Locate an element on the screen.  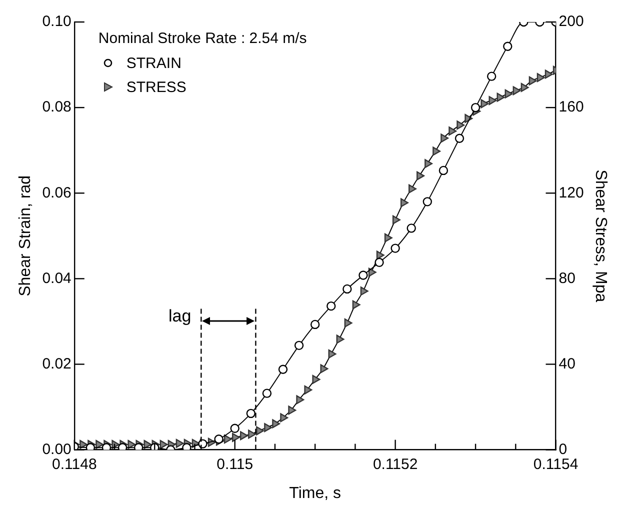
x-tick-label: 0.1154 is located at coordinates (555, 464).